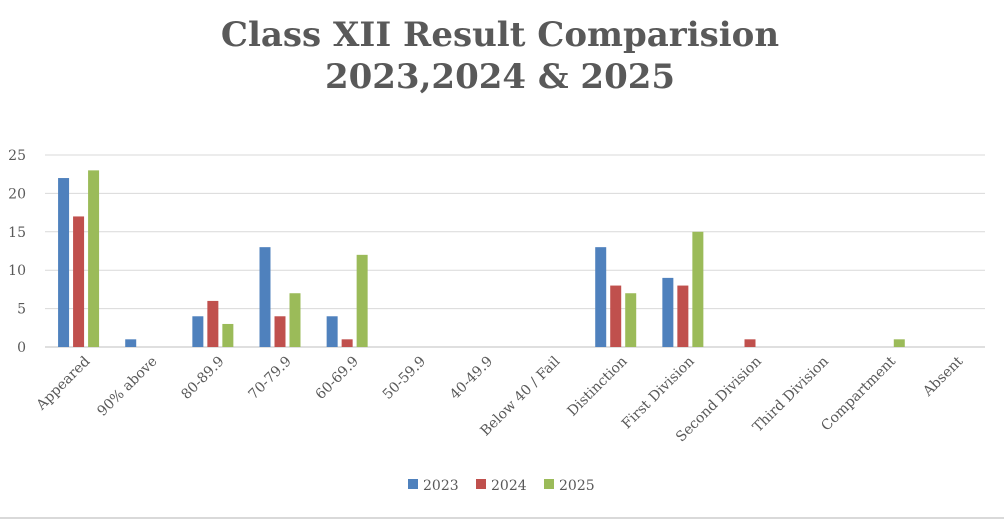 The image size is (1004, 519). I want to click on legend: 2023 2024 2025, so click(501, 486).